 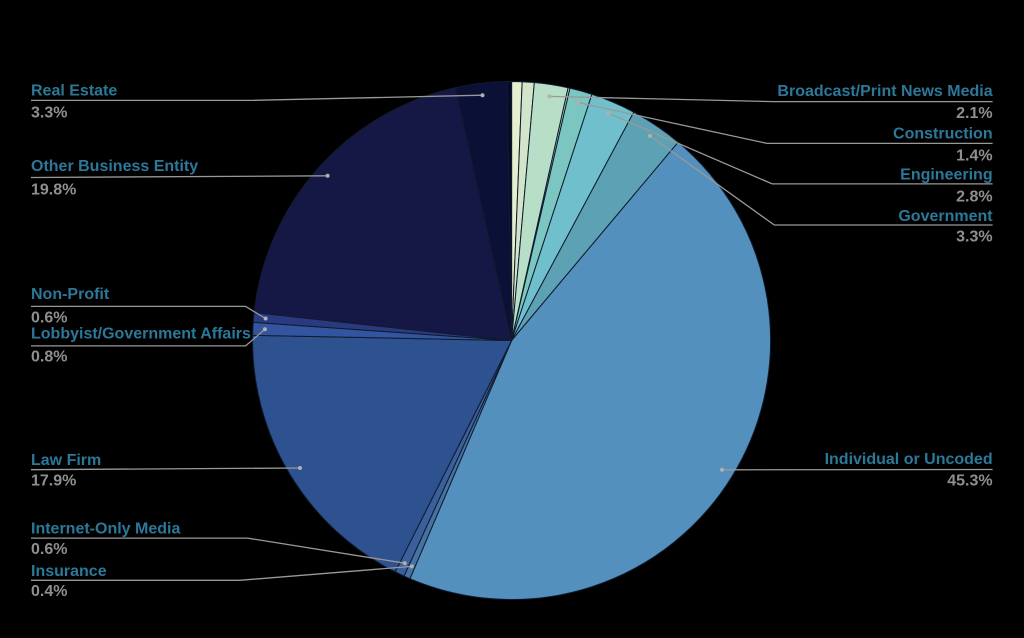 What do you see at coordinates (974, 156) in the screenshot?
I see `svg-text: 1.4%` at bounding box center [974, 156].